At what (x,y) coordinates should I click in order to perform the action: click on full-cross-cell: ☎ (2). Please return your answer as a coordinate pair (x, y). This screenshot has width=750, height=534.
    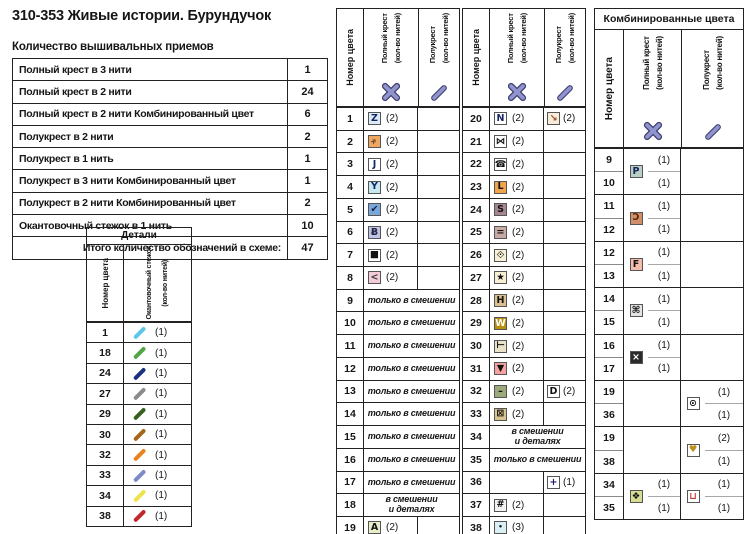
    Looking at the image, I should click on (517, 164).